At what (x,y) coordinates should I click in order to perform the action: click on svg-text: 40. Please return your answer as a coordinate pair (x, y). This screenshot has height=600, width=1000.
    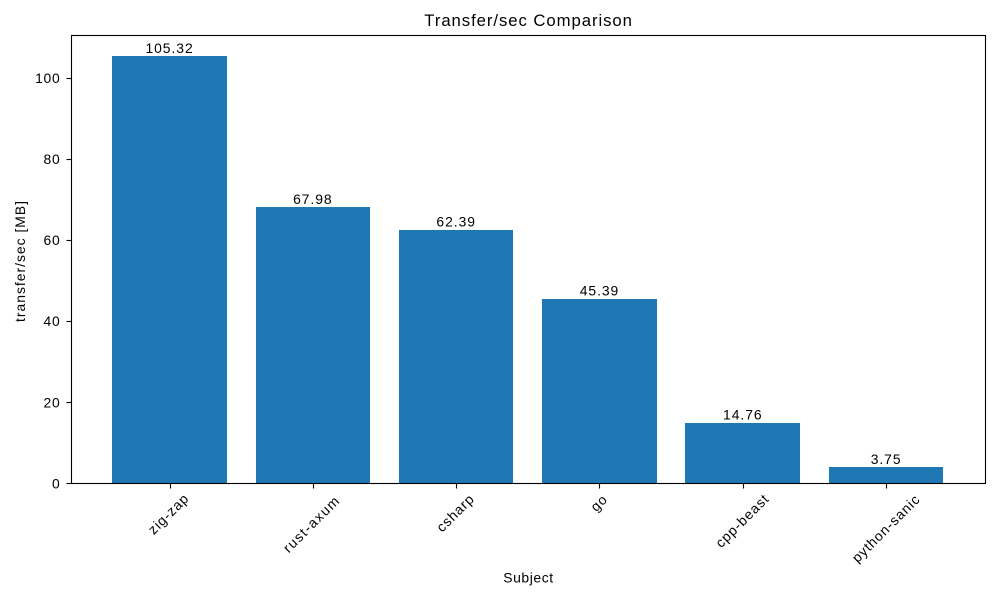
    Looking at the image, I should click on (52, 321).